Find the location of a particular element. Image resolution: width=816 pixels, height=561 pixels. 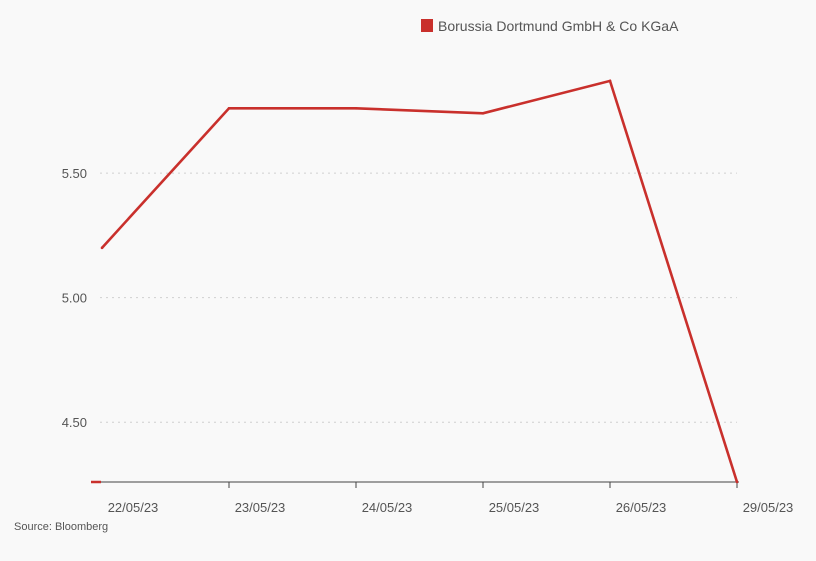

x-tick-label: 22/05/23 is located at coordinates (133, 507).